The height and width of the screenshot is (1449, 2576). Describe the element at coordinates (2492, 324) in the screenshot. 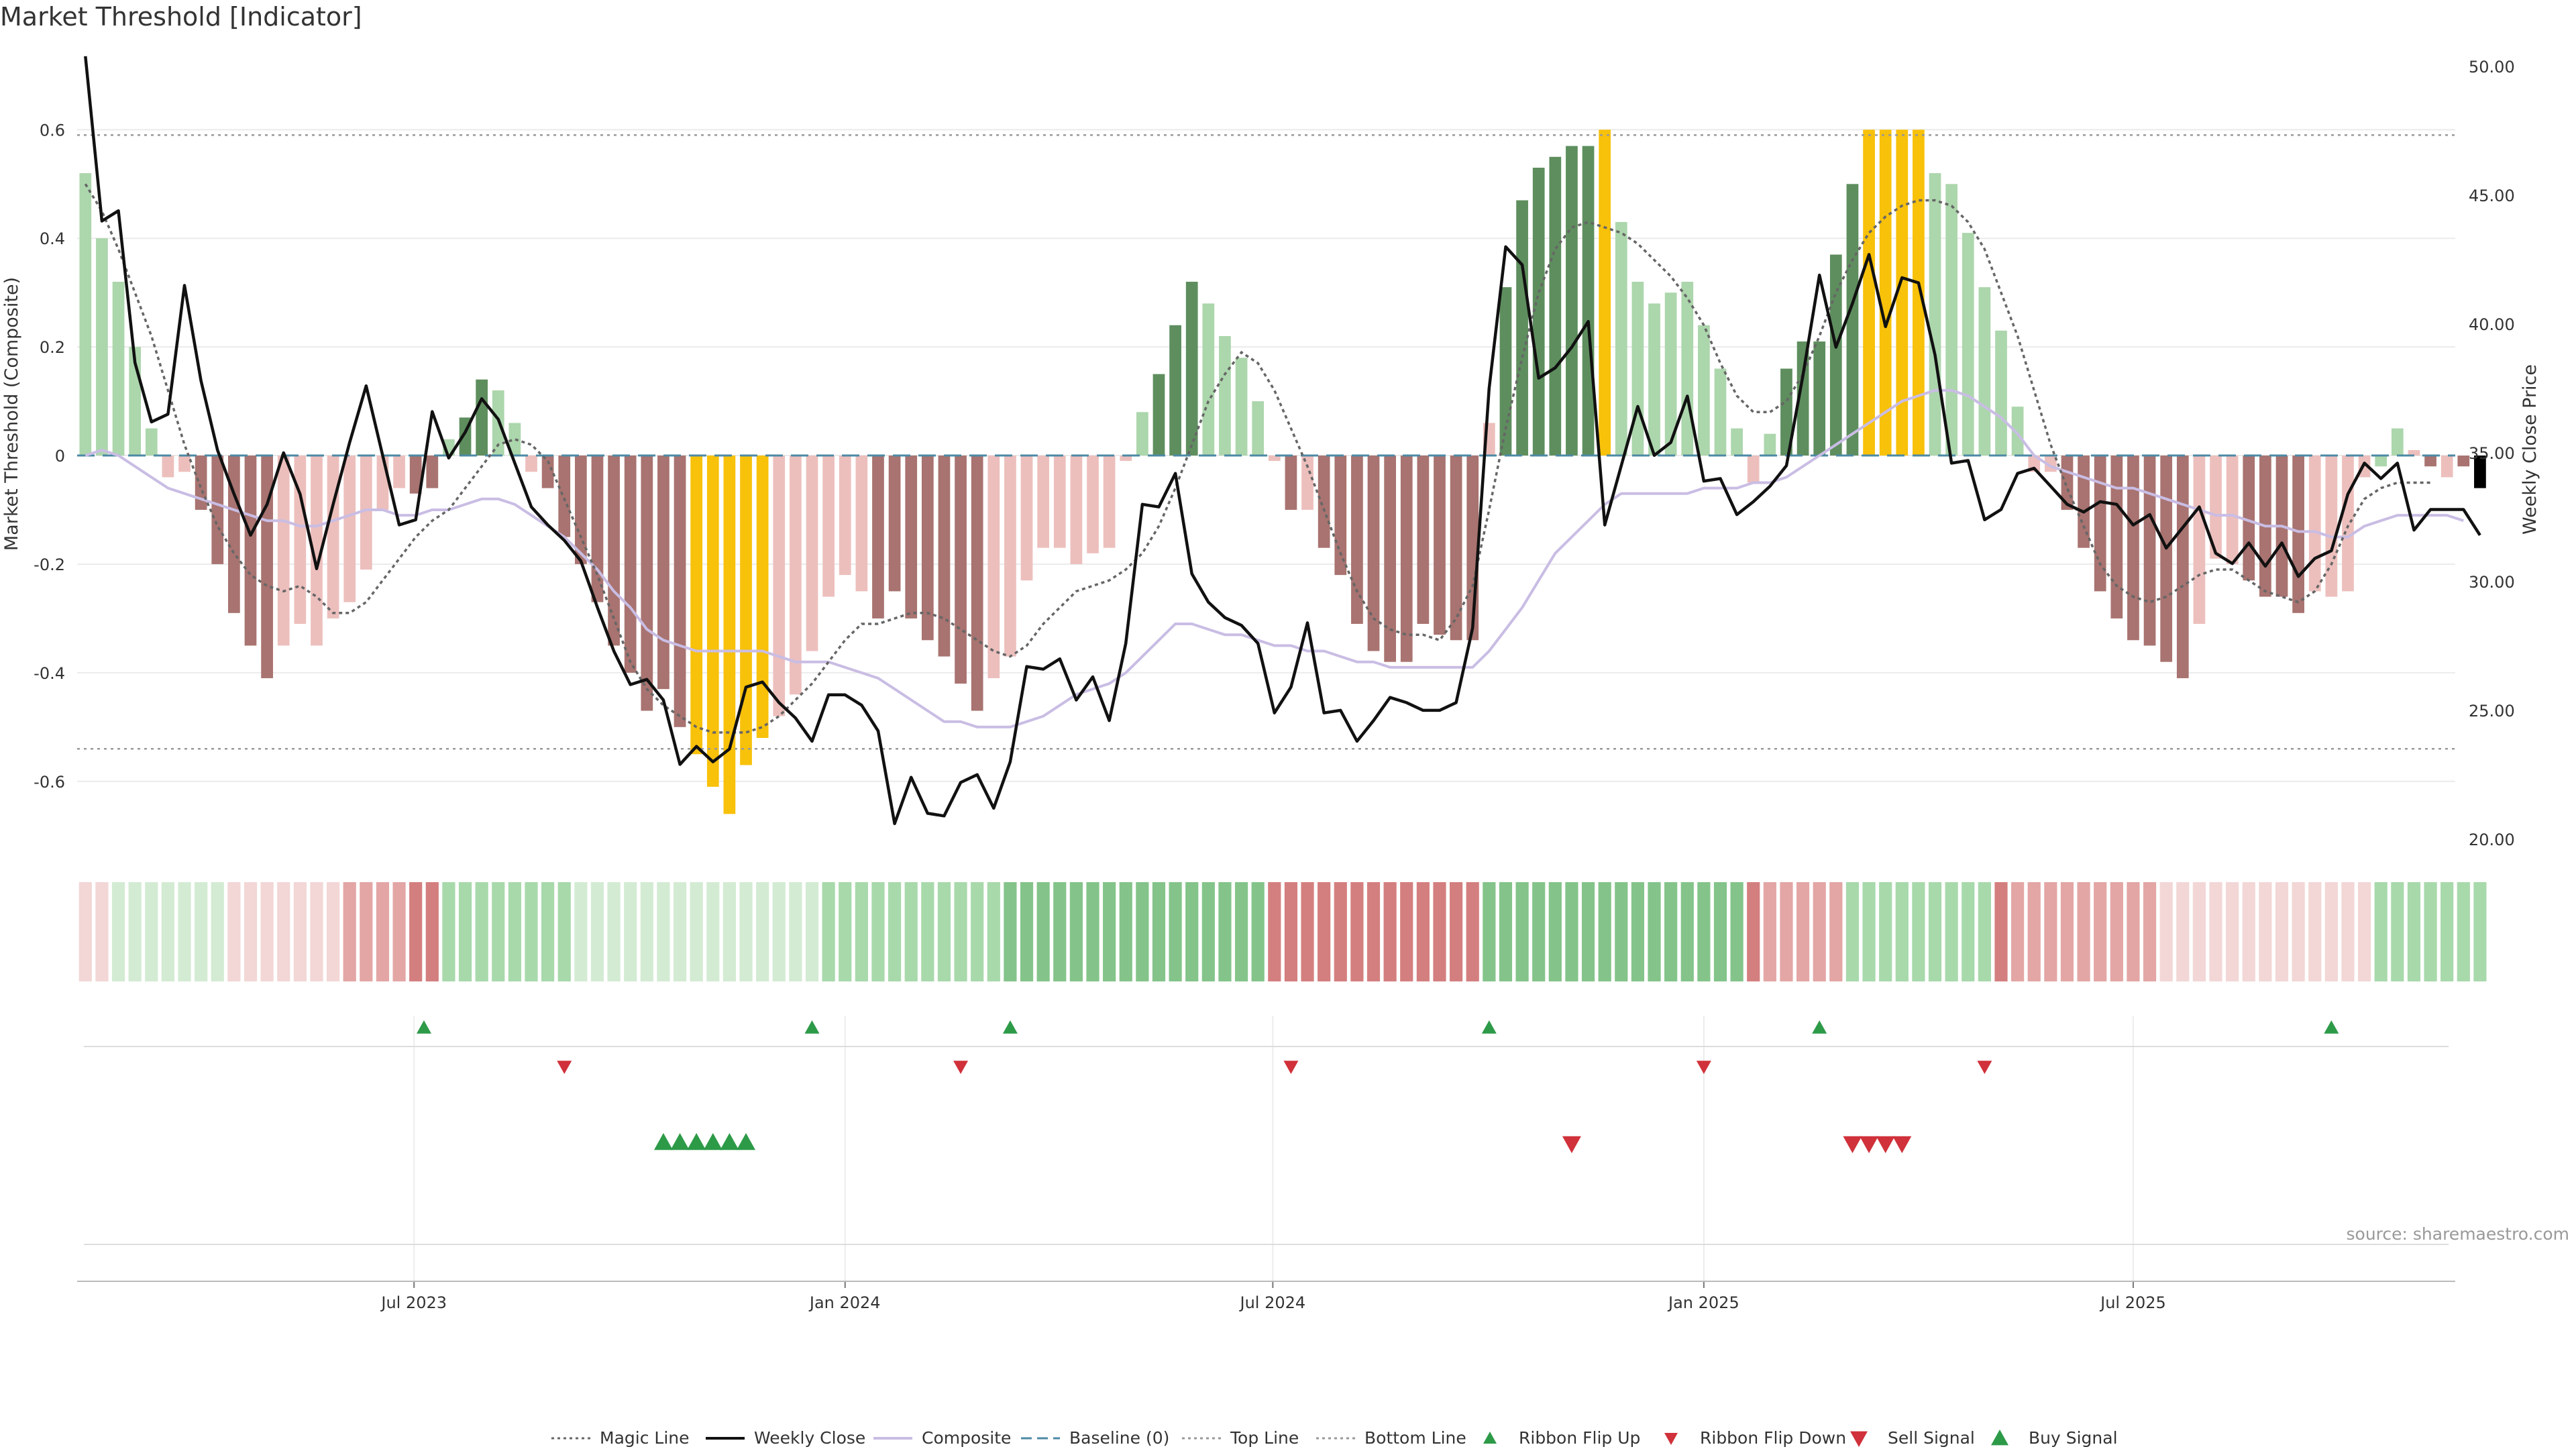

I see `y2-tick-label: 40.00` at that location.